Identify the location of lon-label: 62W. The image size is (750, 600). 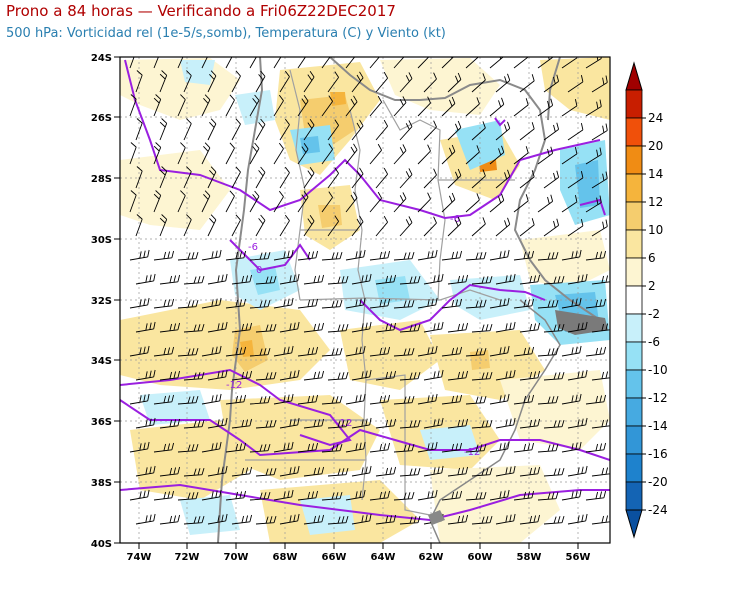
(431, 557).